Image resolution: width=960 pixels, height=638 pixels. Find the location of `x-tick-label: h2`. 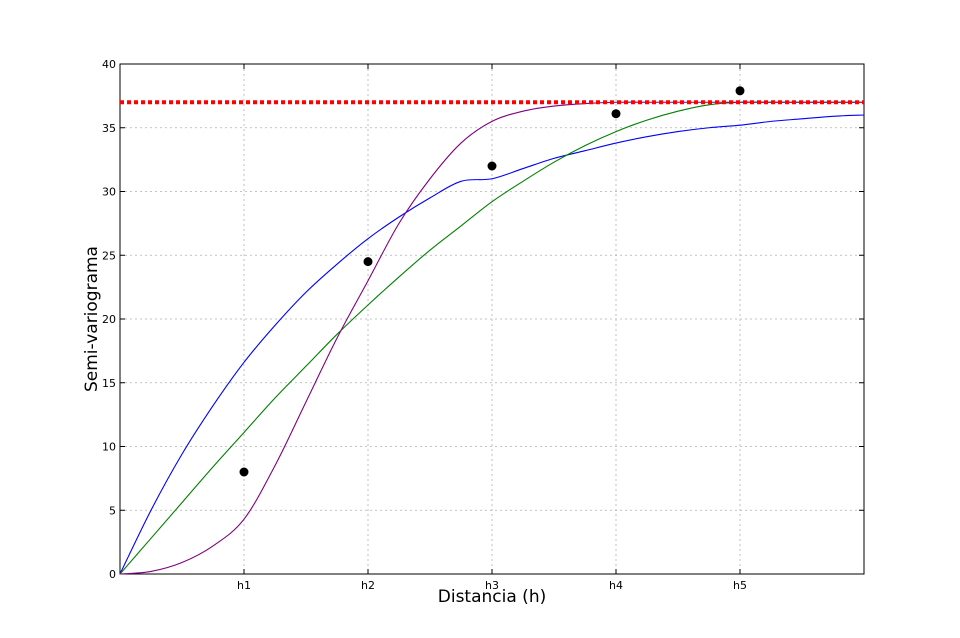

x-tick-label: h2 is located at coordinates (368, 585).